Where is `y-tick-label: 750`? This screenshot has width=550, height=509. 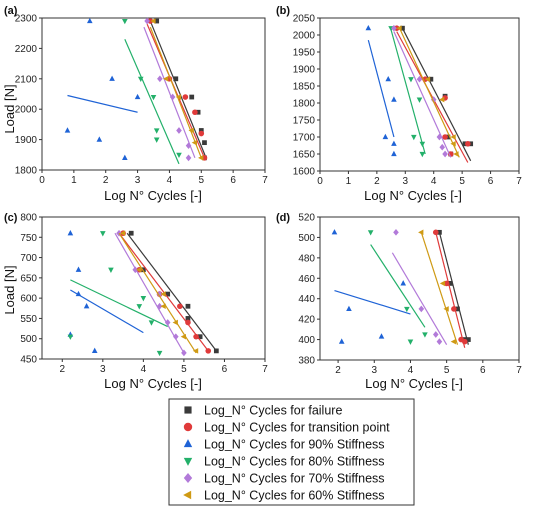 y-tick-label: 750 is located at coordinates (28, 238).